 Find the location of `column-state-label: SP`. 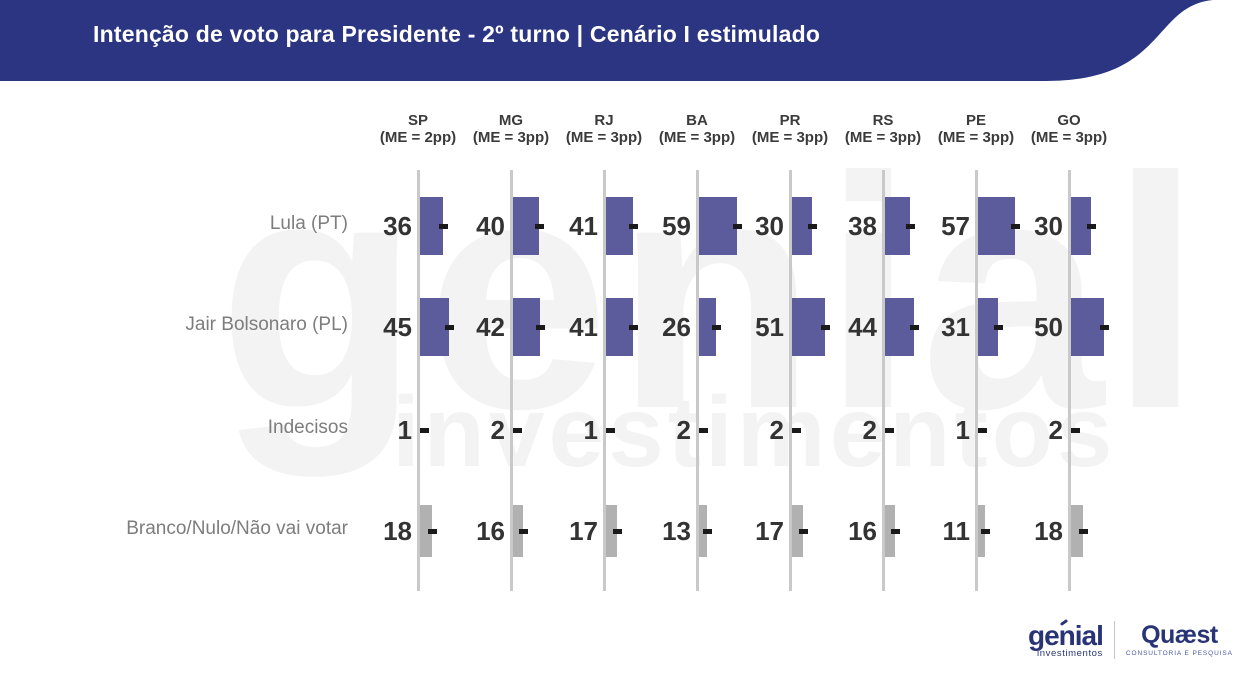

column-state-label: SP is located at coordinates (417, 120).